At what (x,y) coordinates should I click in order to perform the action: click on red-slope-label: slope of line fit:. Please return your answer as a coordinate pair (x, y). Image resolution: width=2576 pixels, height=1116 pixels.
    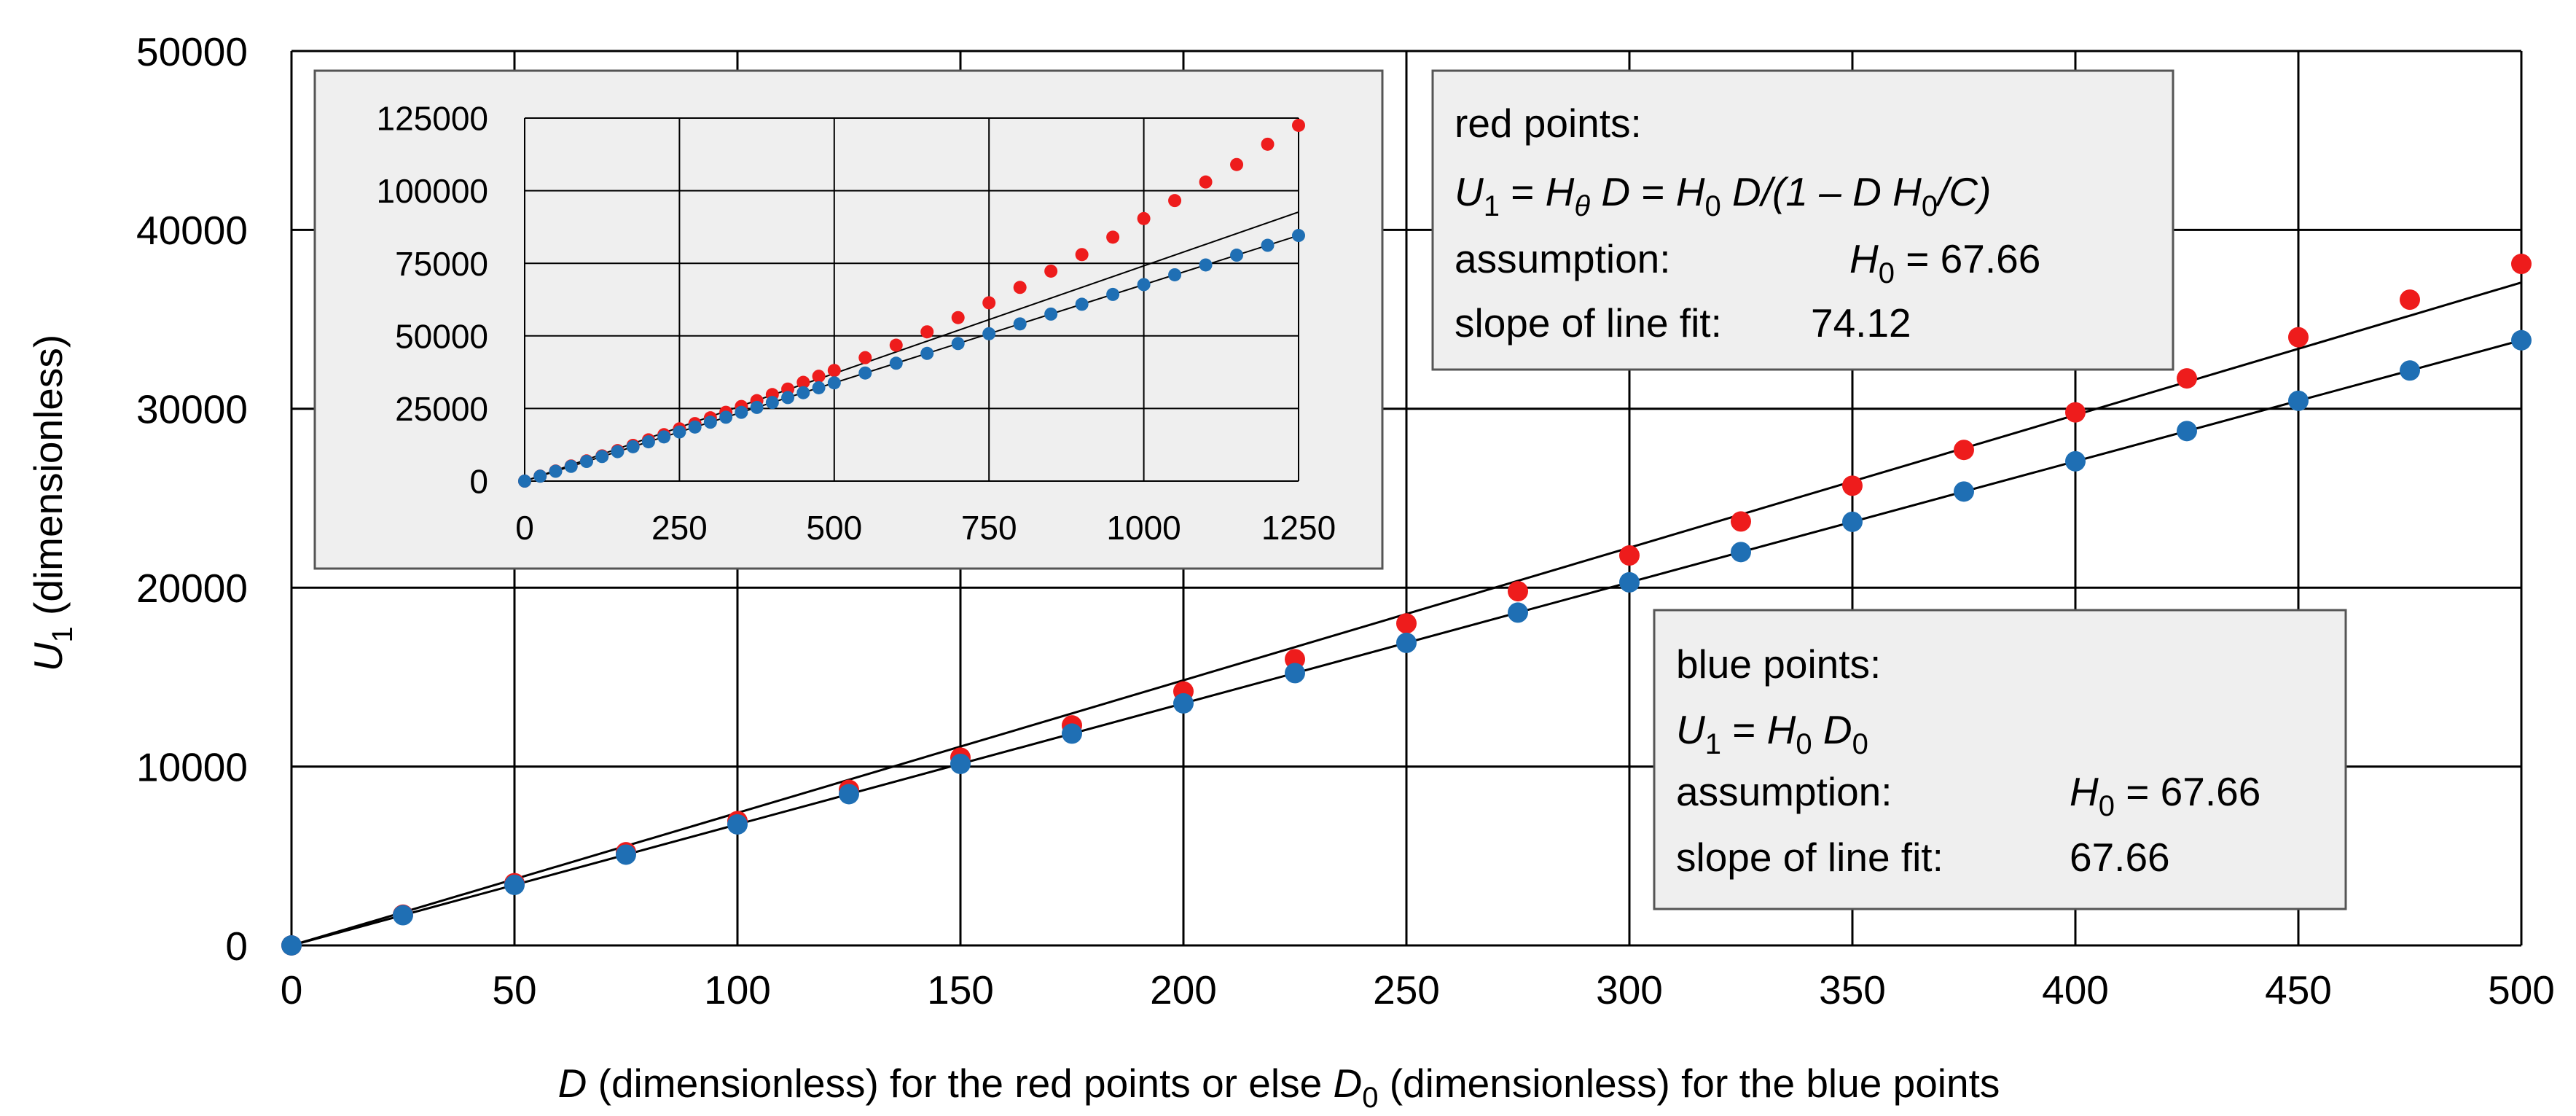
    Looking at the image, I should click on (1588, 323).